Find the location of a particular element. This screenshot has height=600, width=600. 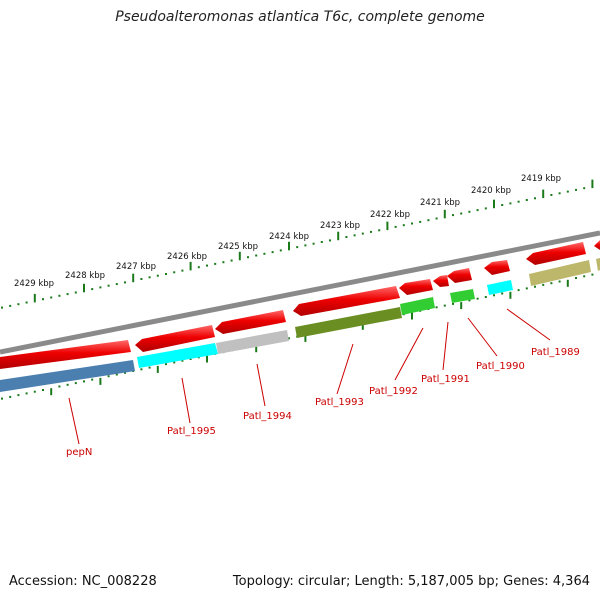

gene-bar-Patl_1993 is located at coordinates (348, 322).